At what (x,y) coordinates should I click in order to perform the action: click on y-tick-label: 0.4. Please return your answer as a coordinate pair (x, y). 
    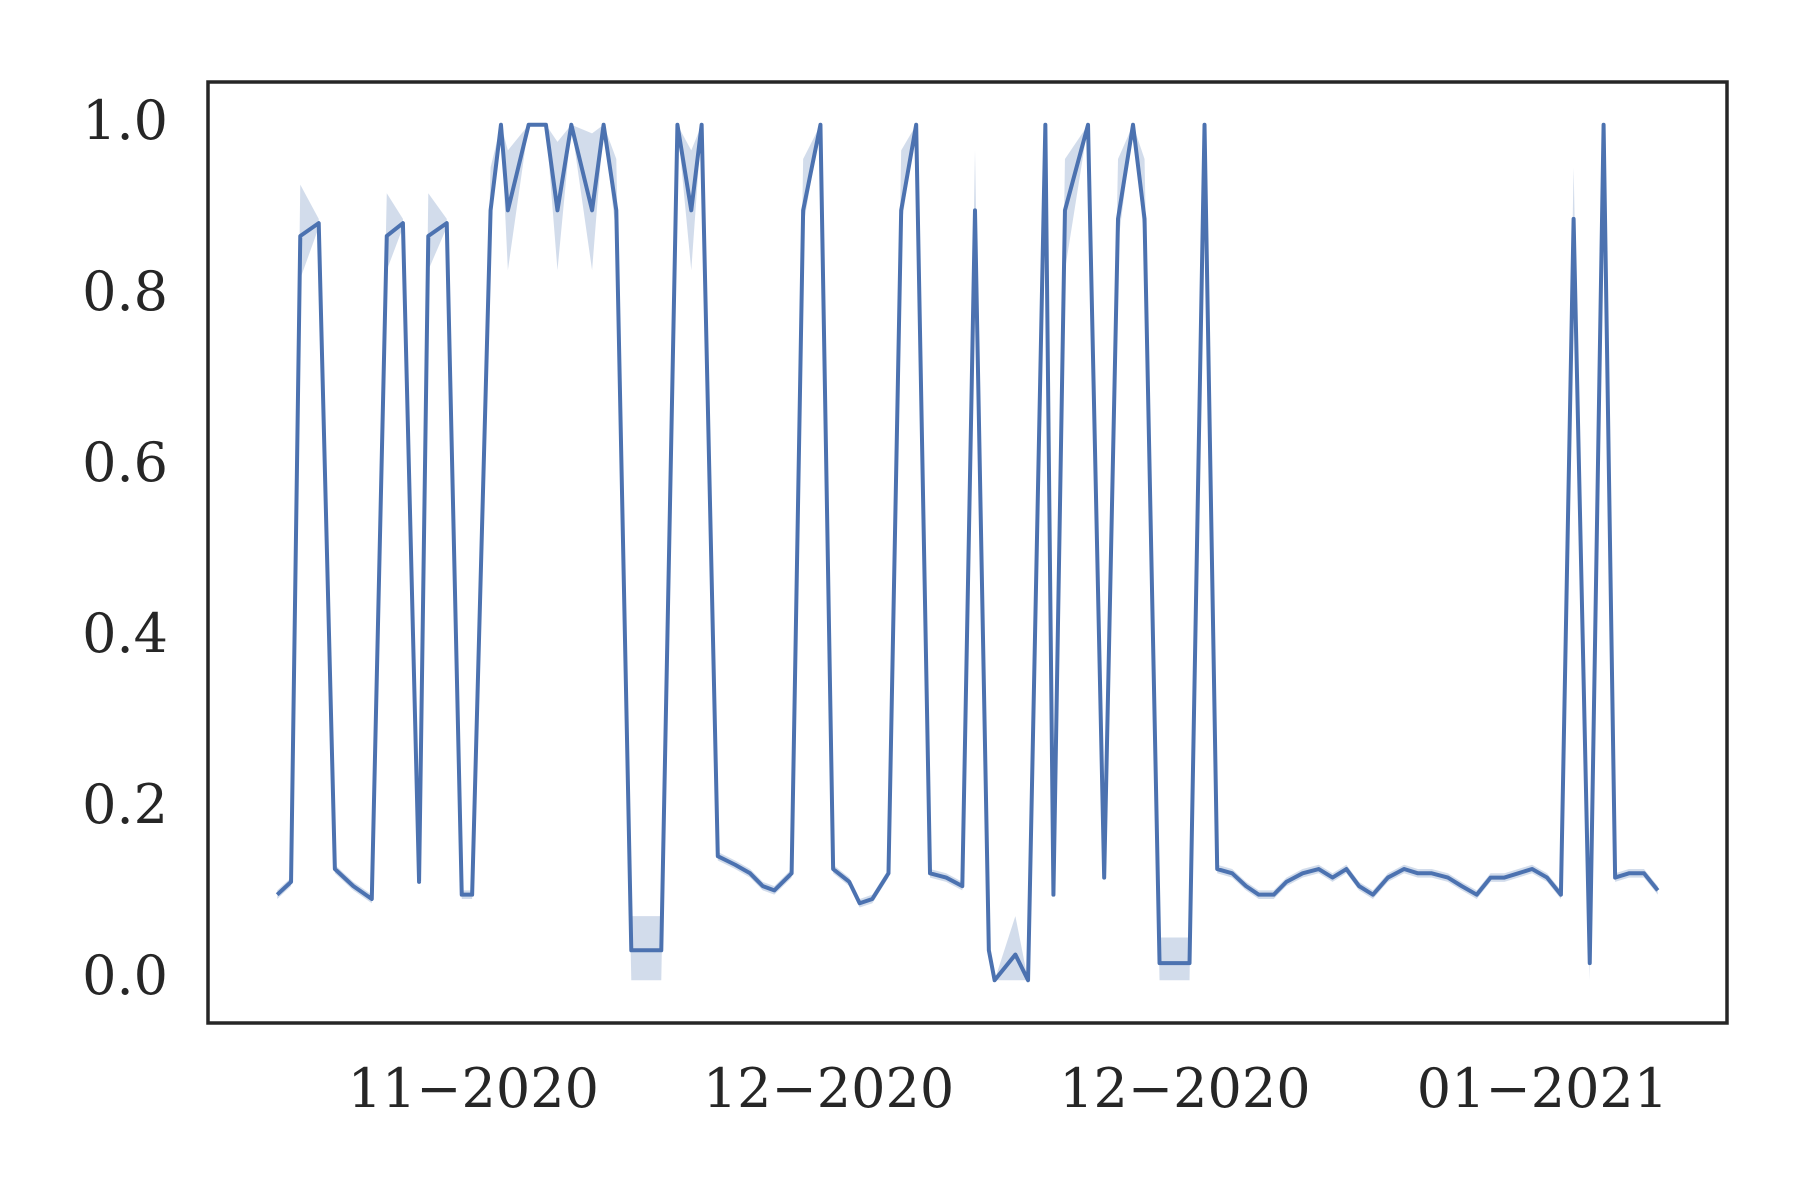
    Looking at the image, I should click on (125, 633).